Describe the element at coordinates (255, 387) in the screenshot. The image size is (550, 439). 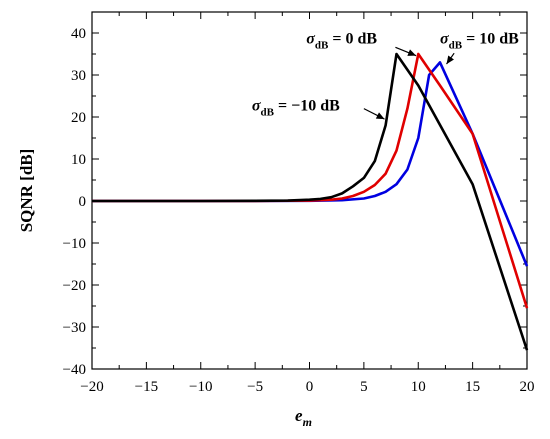
I see `x-tick-label: −5` at that location.